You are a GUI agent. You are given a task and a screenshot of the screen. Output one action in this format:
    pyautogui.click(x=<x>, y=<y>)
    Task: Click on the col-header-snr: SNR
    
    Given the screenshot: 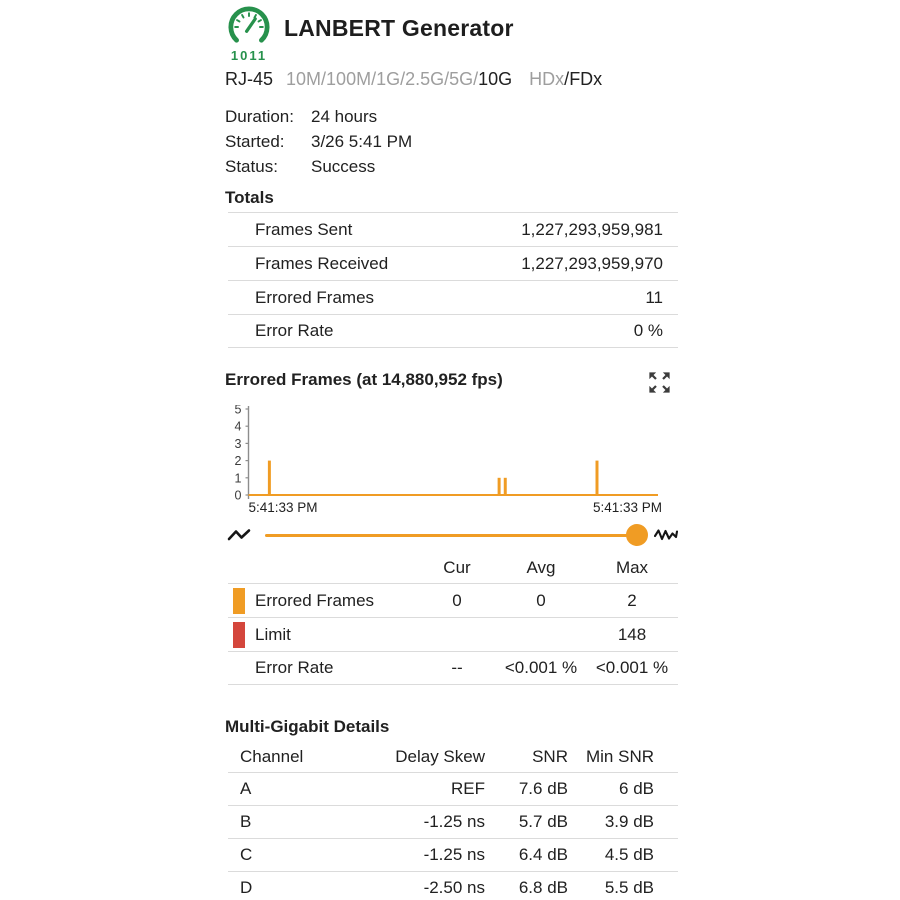 What is the action you would take?
    pyautogui.click(x=550, y=756)
    